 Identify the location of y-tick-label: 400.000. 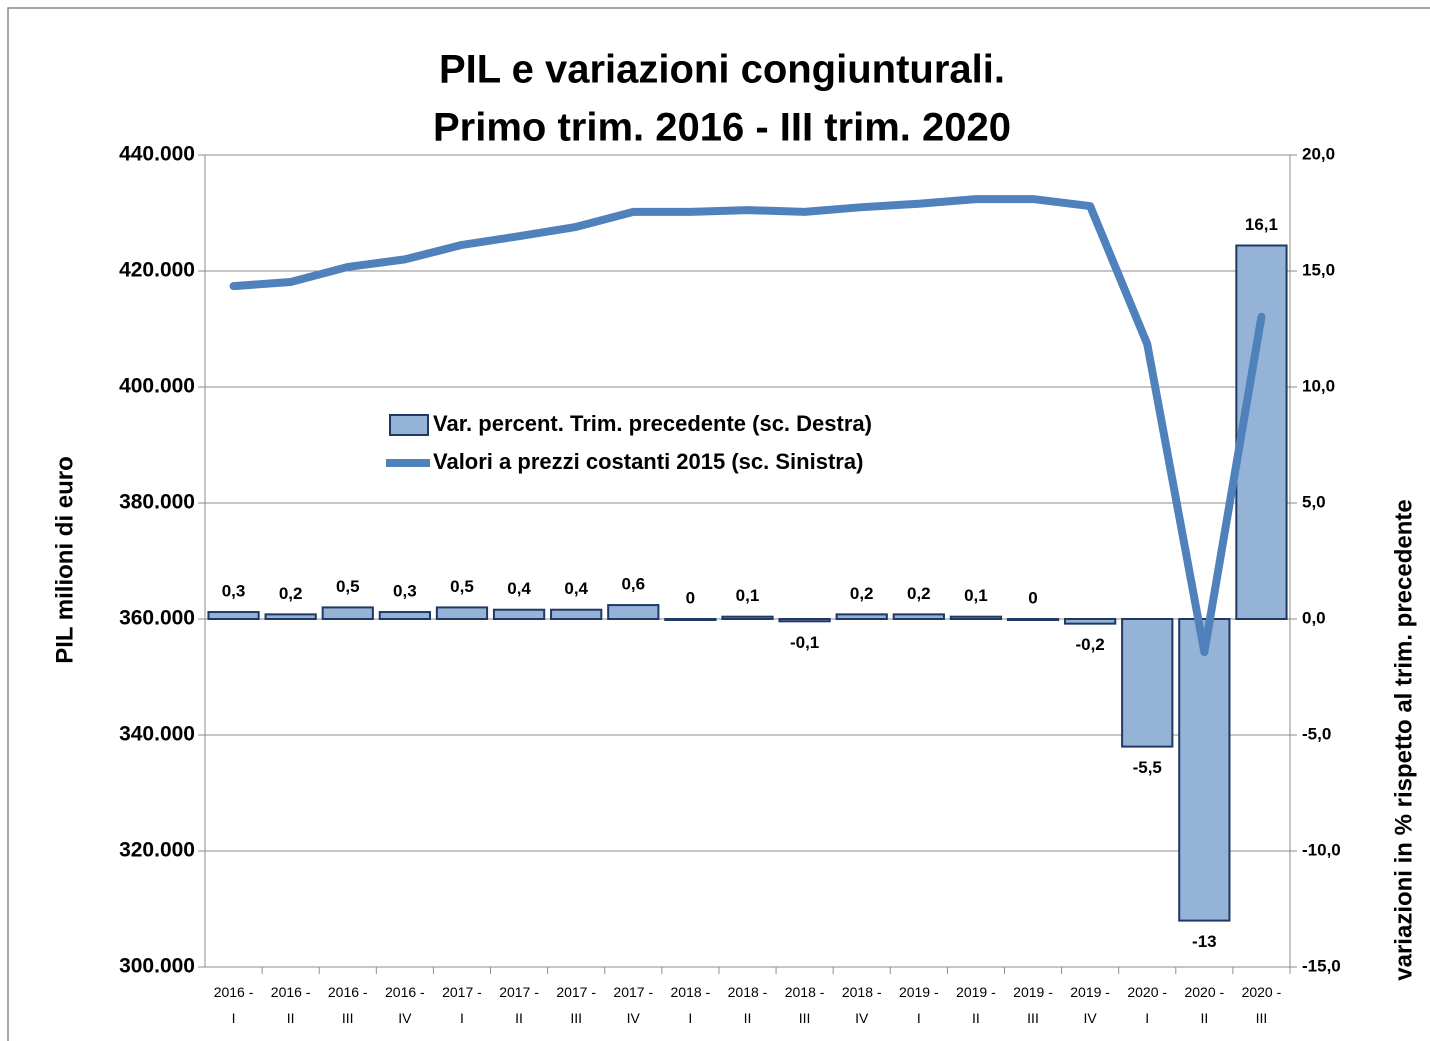
(157, 386).